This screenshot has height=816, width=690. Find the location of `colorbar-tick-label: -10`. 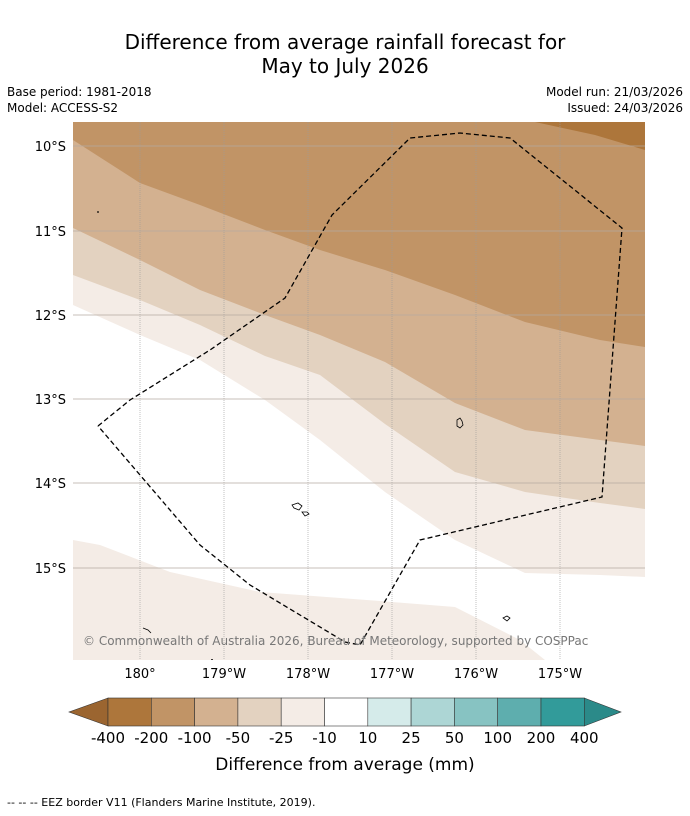

colorbar-tick-label: -10 is located at coordinates (324, 738).